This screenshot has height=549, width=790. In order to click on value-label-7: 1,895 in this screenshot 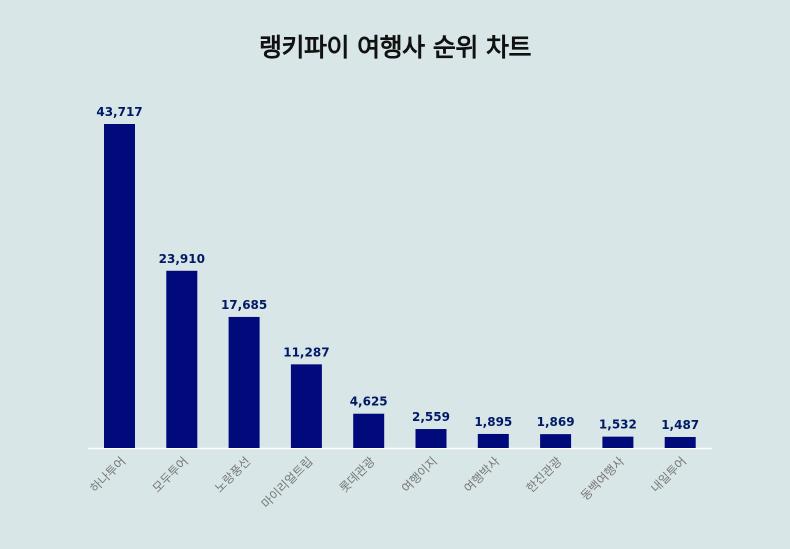, I will do `click(493, 422)`.